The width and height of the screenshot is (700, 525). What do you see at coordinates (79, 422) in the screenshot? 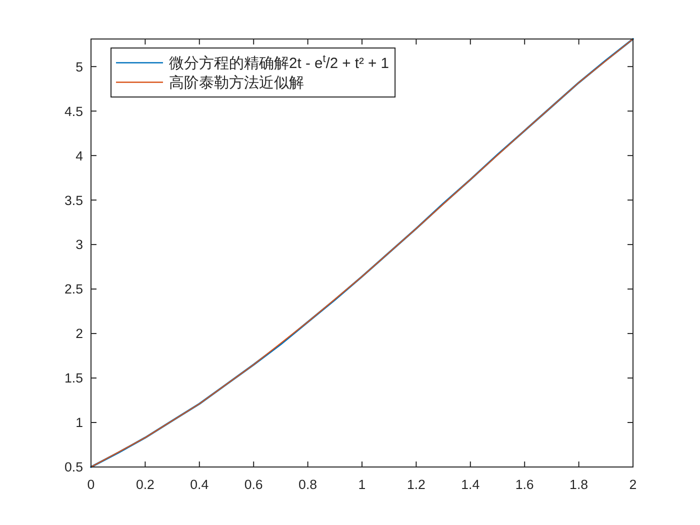
I see `y-tick-label: 1` at bounding box center [79, 422].